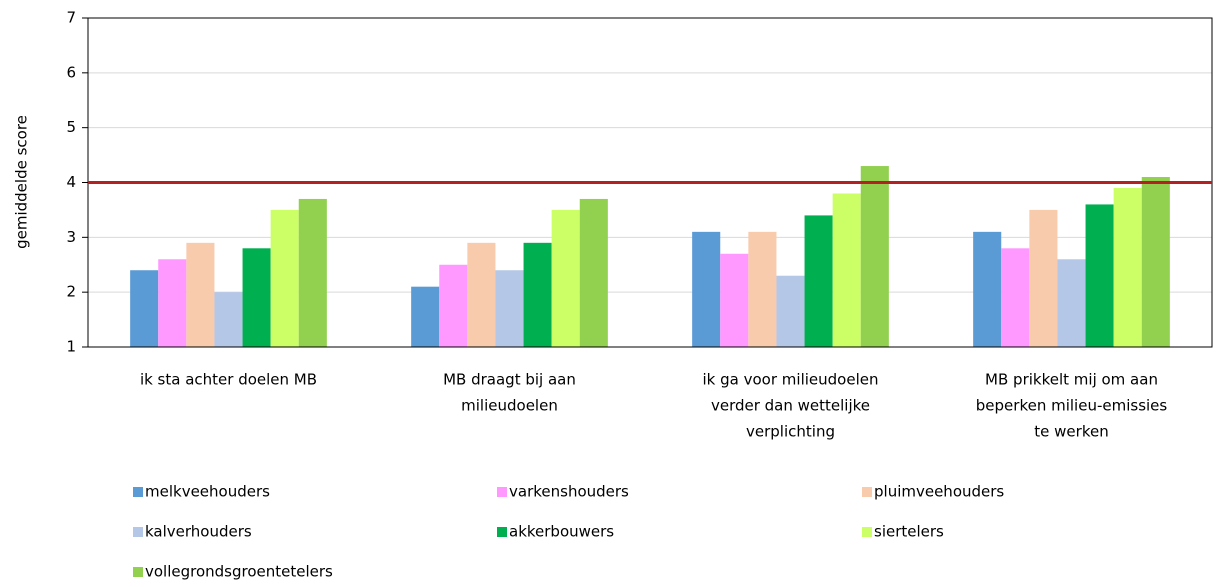 This screenshot has width=1219, height=587. What do you see at coordinates (509, 406) in the screenshot?
I see `x-tick-label: milieudoelen` at bounding box center [509, 406].